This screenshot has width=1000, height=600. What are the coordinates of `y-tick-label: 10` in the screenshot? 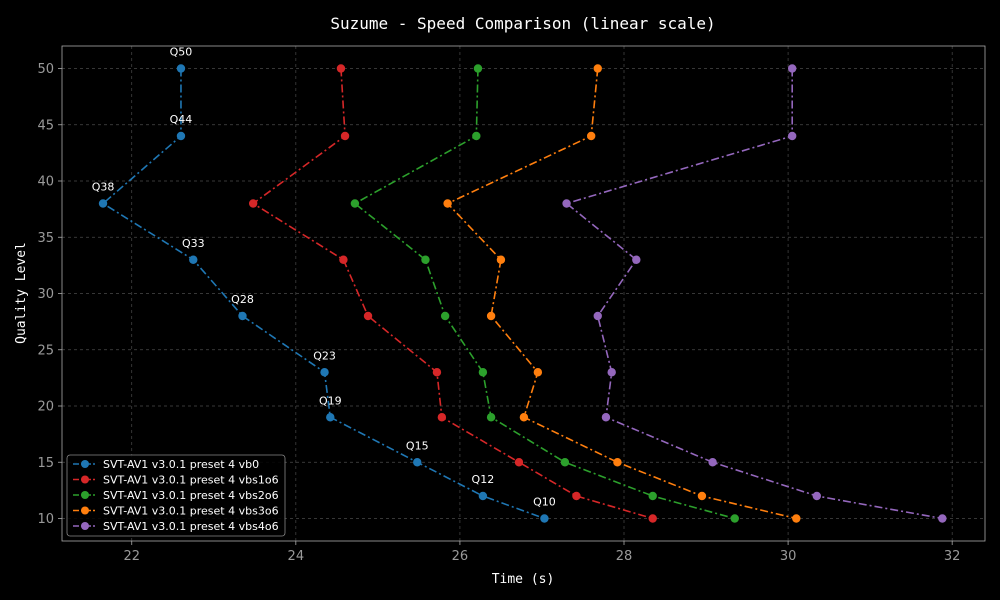 It's located at (45, 519).